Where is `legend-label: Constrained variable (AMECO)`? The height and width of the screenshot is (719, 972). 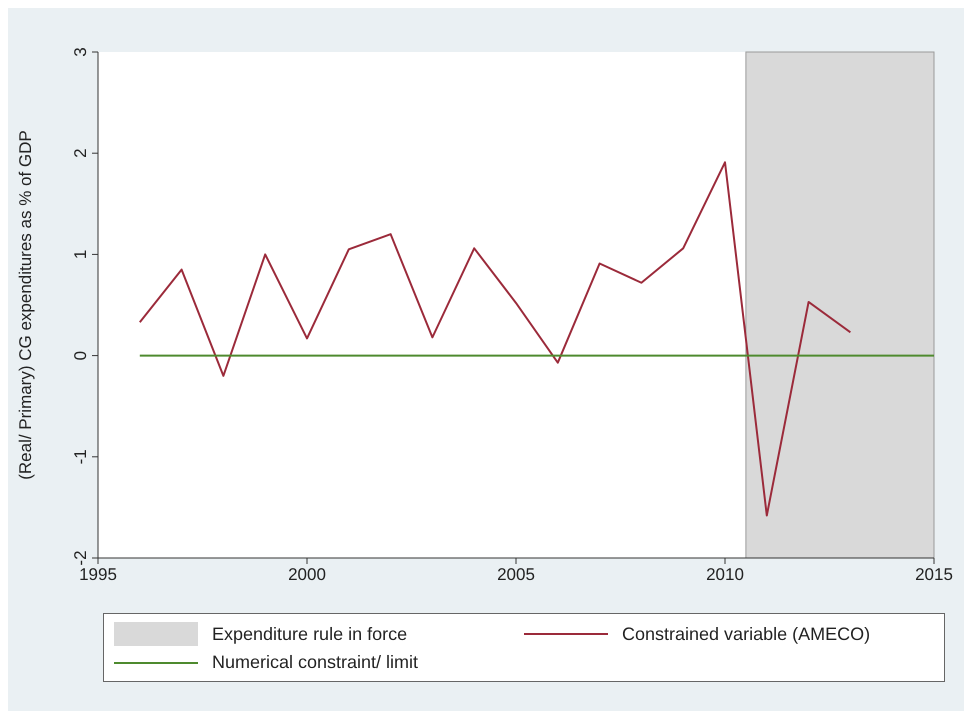
legend-label: Constrained variable (AMECO) is located at coordinates (746, 634).